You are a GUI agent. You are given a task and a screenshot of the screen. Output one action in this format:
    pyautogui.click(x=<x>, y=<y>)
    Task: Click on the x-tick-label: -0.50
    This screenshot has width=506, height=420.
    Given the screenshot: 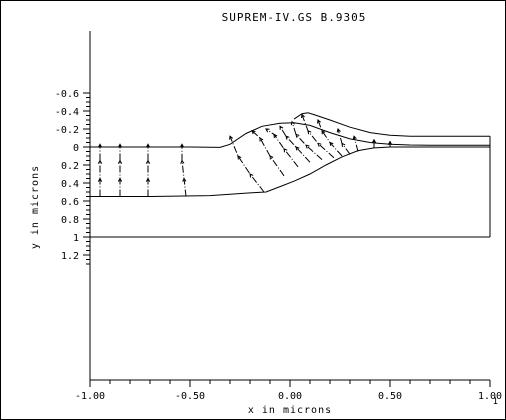 What is the action you would take?
    pyautogui.click(x=190, y=396)
    